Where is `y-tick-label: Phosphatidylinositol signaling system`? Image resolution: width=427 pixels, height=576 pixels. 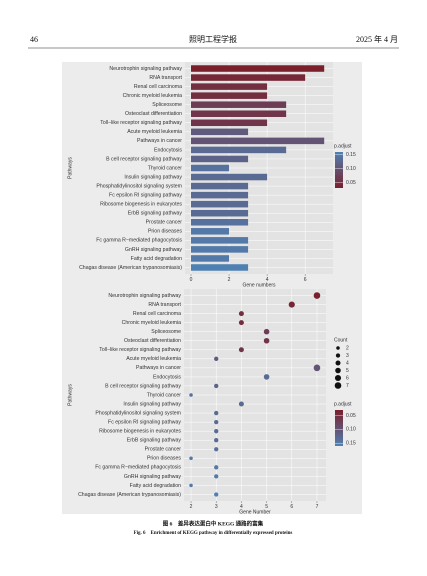
y-tick-label: Phosphatidylinositol signaling system is located at coordinates (139, 186).